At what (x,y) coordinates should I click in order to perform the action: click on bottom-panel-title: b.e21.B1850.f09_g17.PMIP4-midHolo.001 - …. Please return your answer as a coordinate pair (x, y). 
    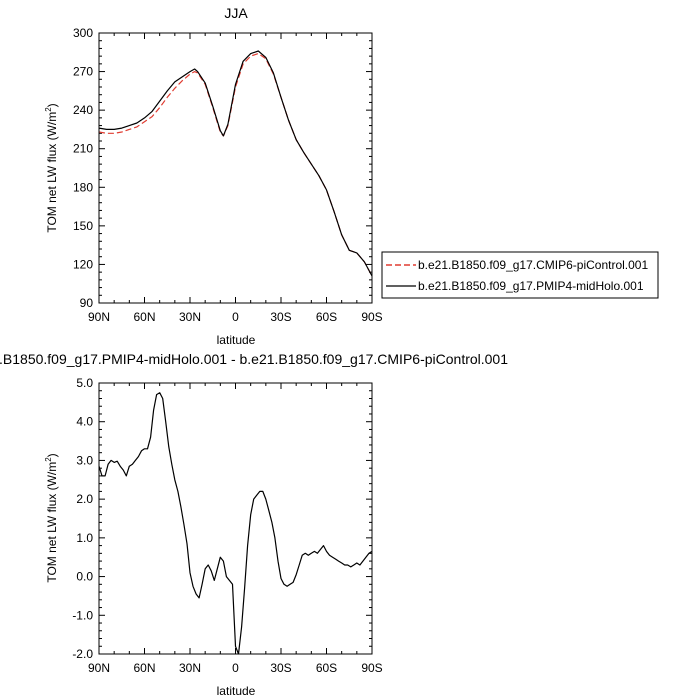
    Looking at the image, I should click on (254, 359).